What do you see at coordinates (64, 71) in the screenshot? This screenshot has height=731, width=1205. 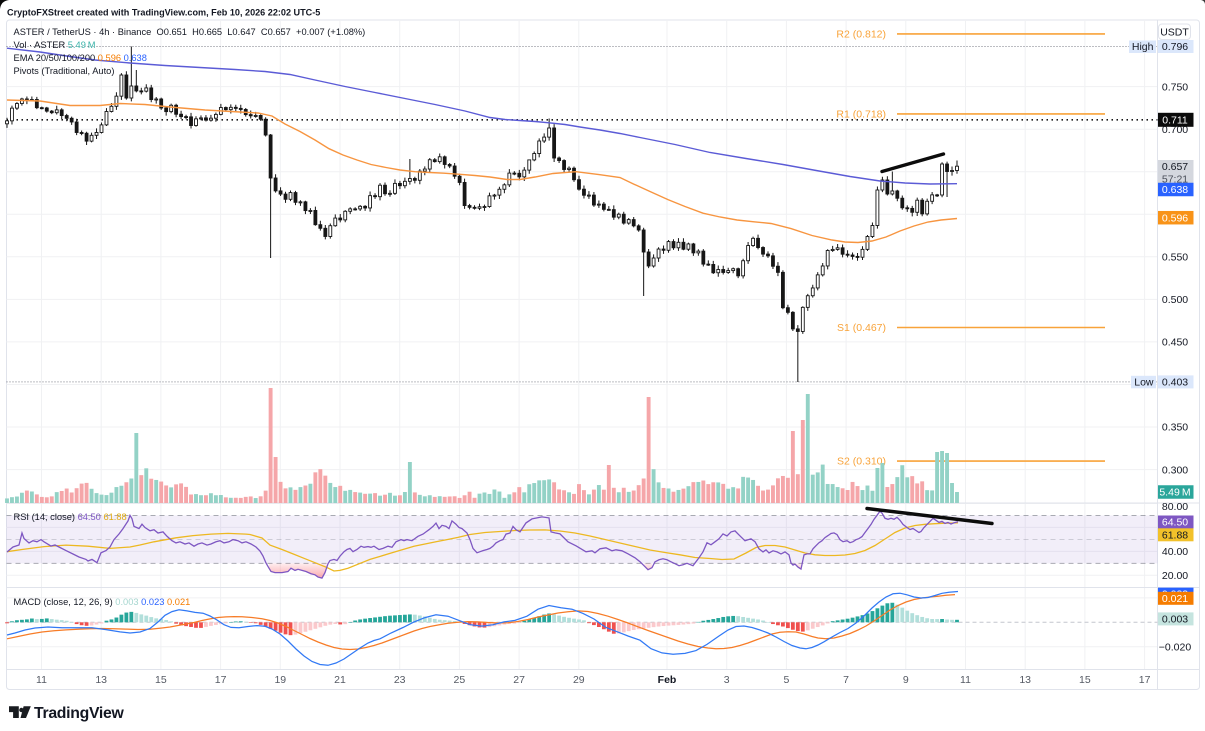 I see `svg-text: Pivots (Traditional, Auto)` at bounding box center [64, 71].